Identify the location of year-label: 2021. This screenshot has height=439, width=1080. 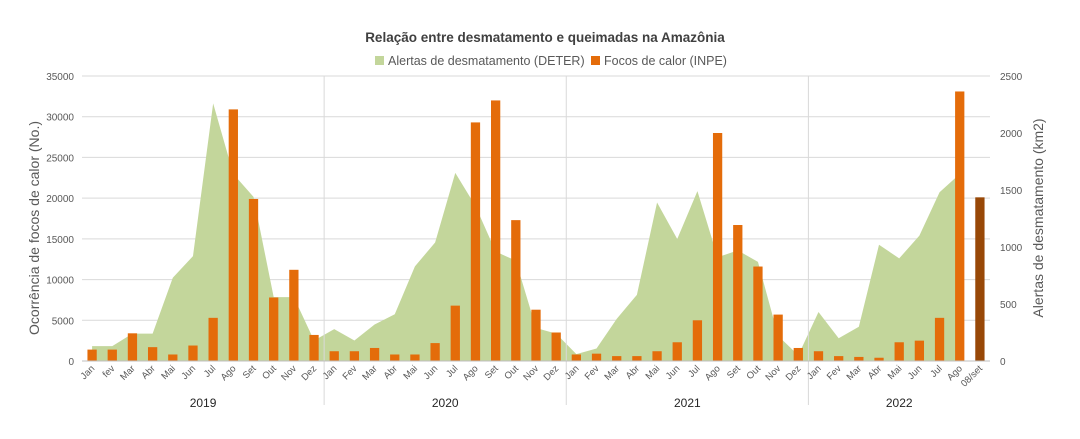
(687, 403).